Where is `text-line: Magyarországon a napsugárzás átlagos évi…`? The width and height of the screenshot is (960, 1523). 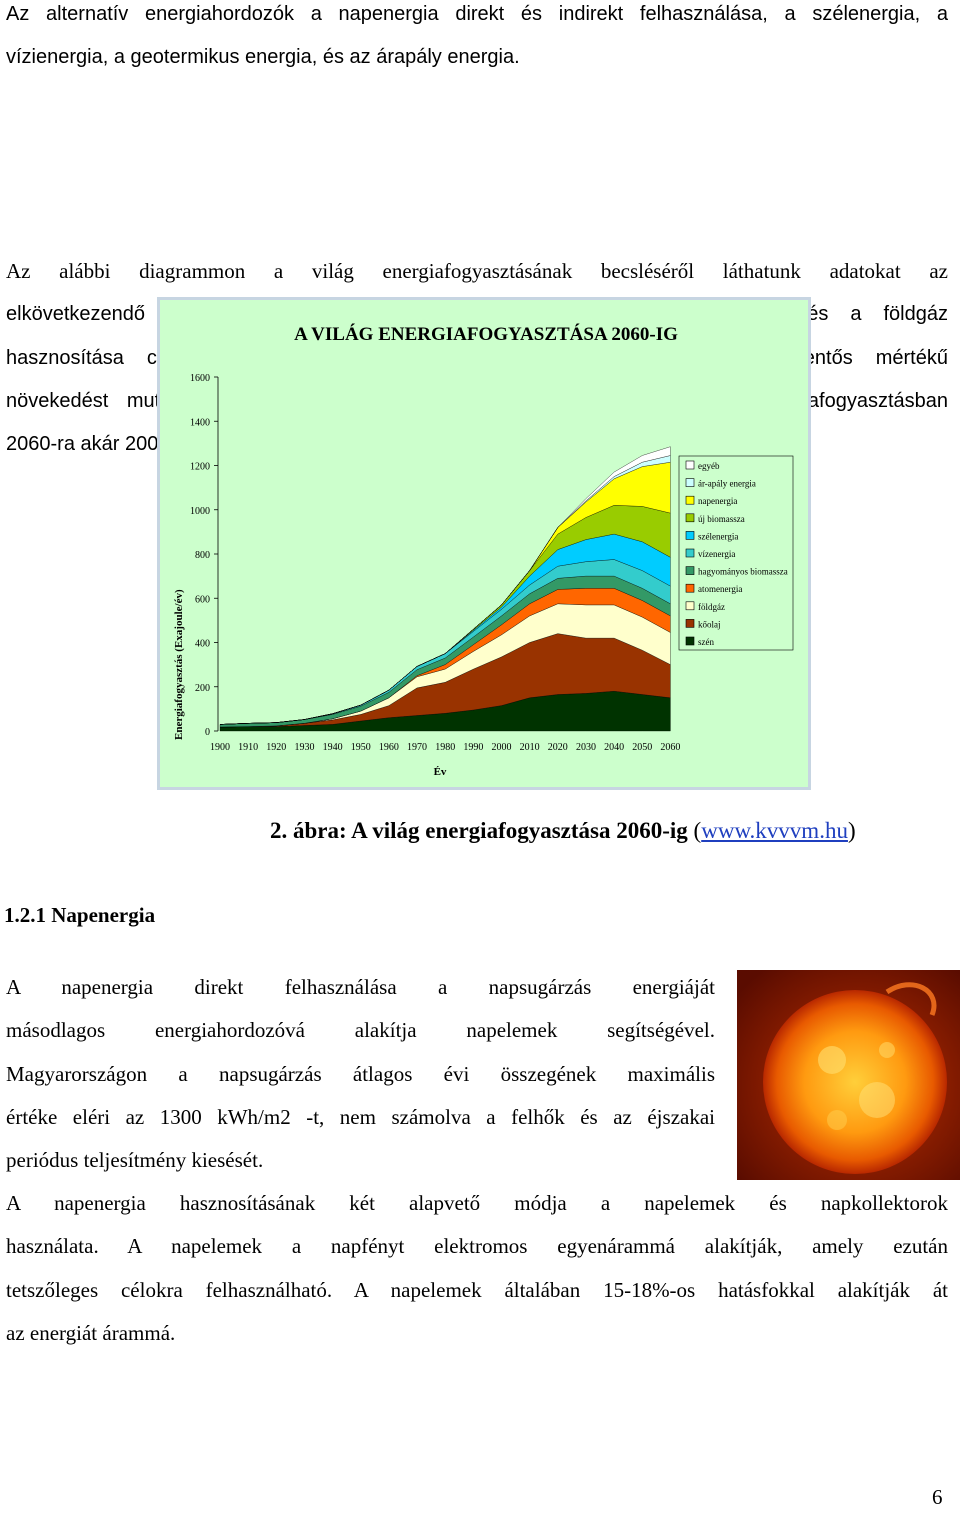 text-line: Magyarországon a napsugárzás átlagos évi… is located at coordinates (360, 1073).